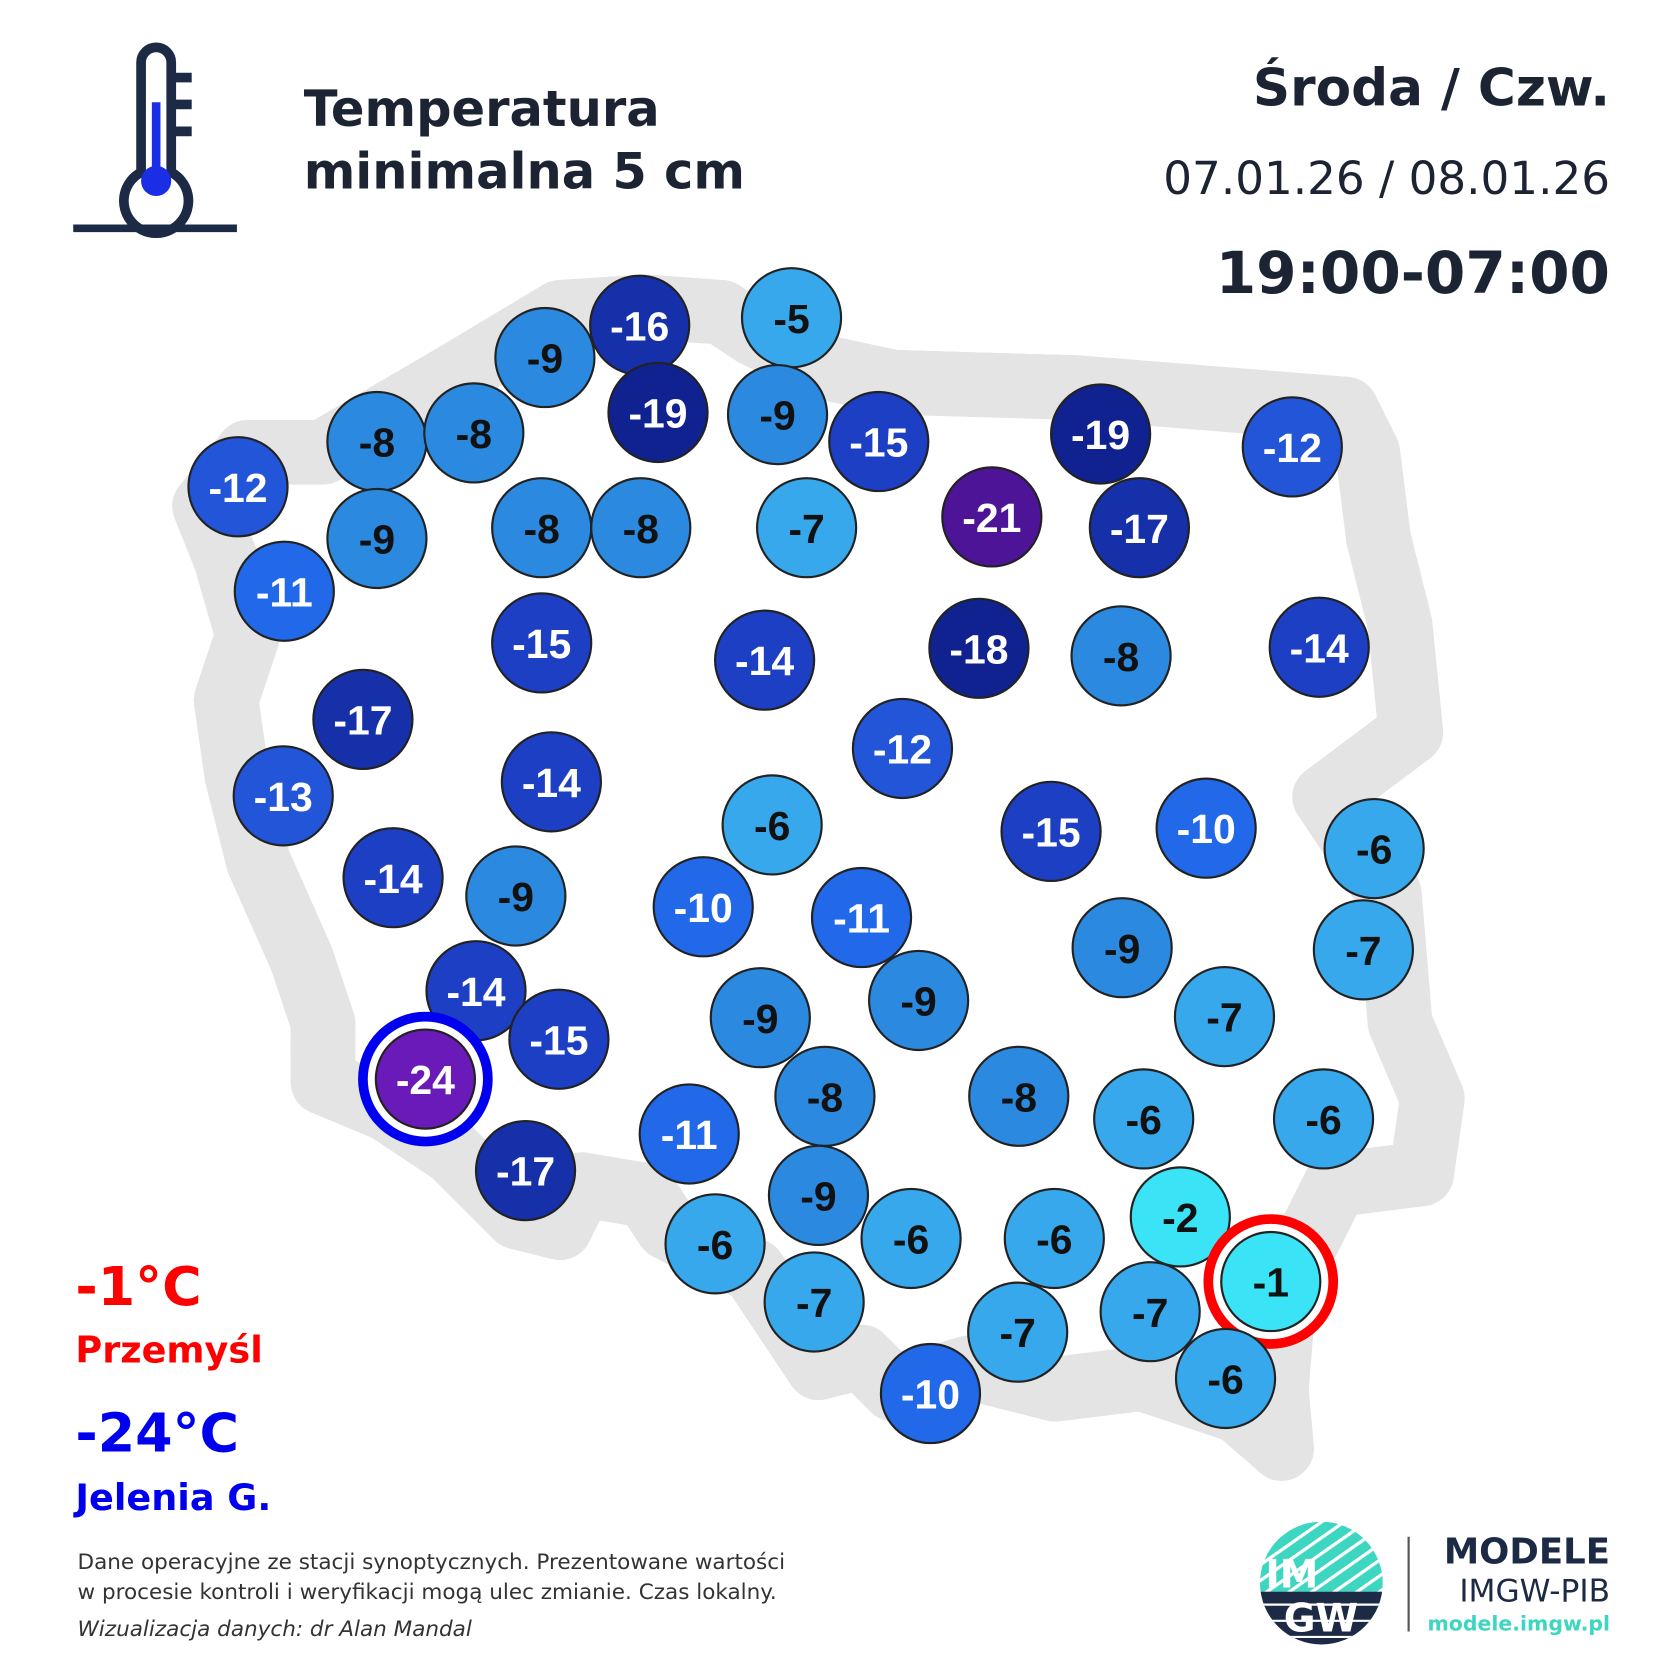 The height and width of the screenshot is (1680, 1680). What do you see at coordinates (791, 319) in the screenshot?
I see `station-value: -5` at bounding box center [791, 319].